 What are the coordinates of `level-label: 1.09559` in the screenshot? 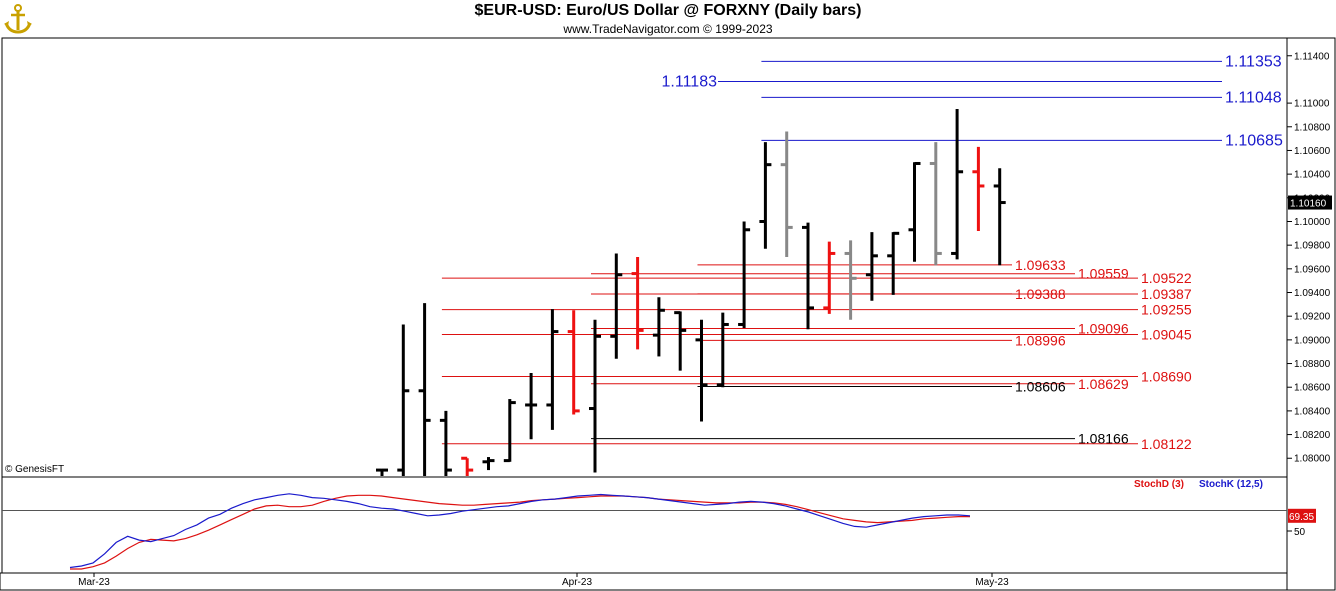 It's located at (1103, 274).